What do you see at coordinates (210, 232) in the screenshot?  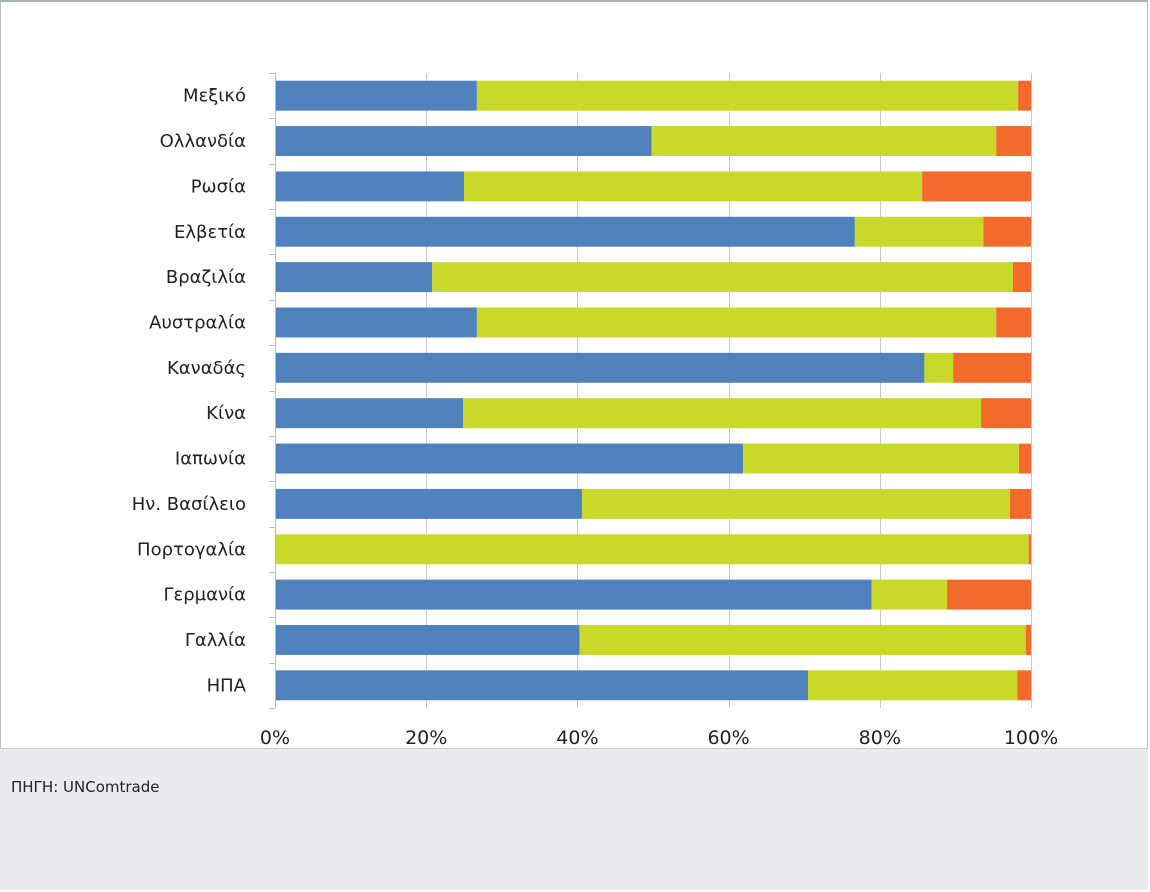 I see `category-label: Ελβετία` at bounding box center [210, 232].